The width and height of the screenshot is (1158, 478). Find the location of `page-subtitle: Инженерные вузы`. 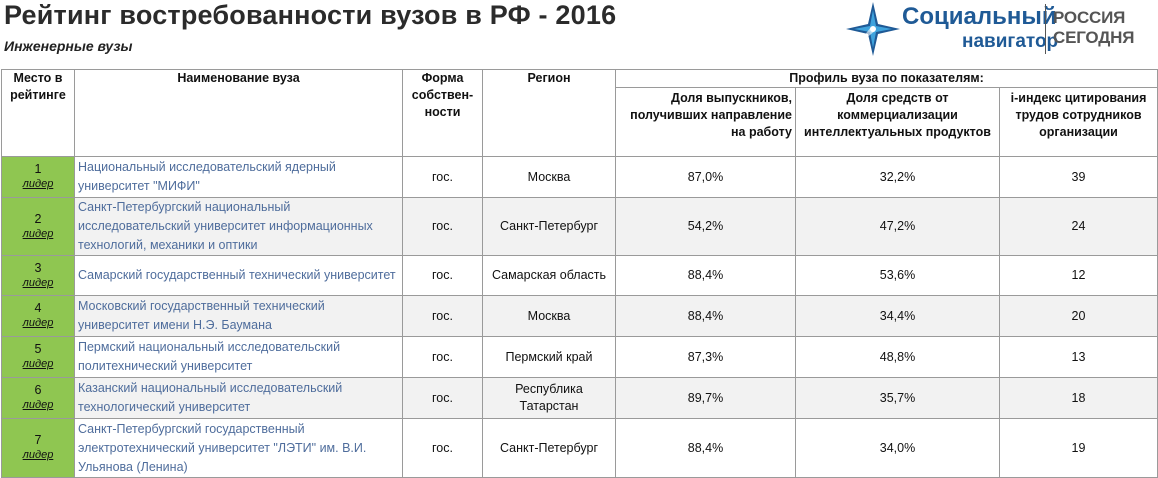

page-subtitle: Инженерные вузы is located at coordinates (68, 46).